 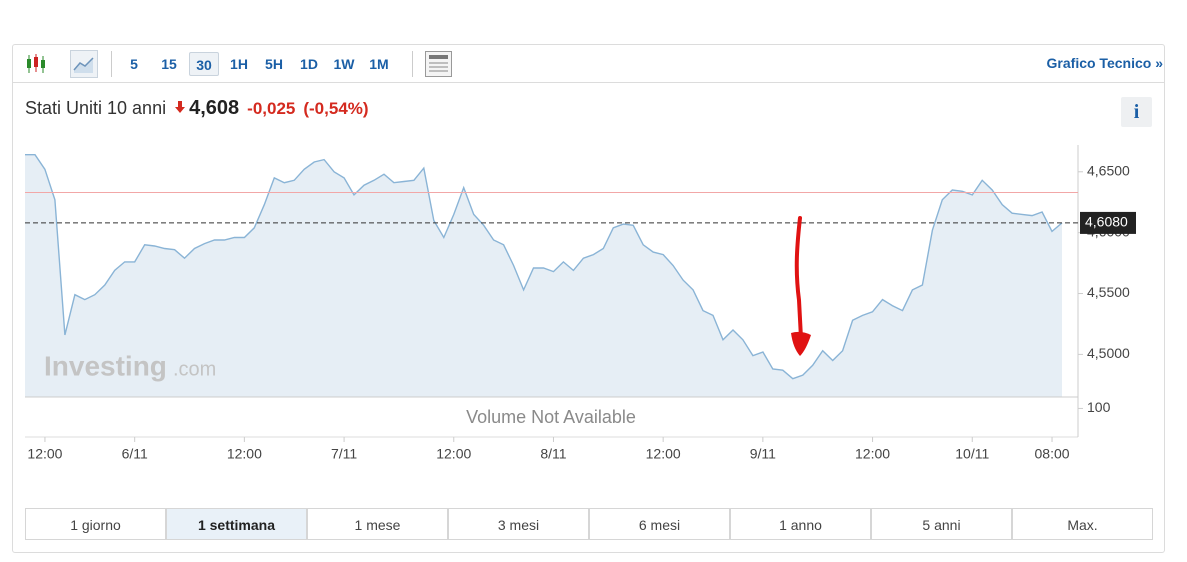 What do you see at coordinates (36, 64) in the screenshot?
I see `candlestick-icon` at bounding box center [36, 64].